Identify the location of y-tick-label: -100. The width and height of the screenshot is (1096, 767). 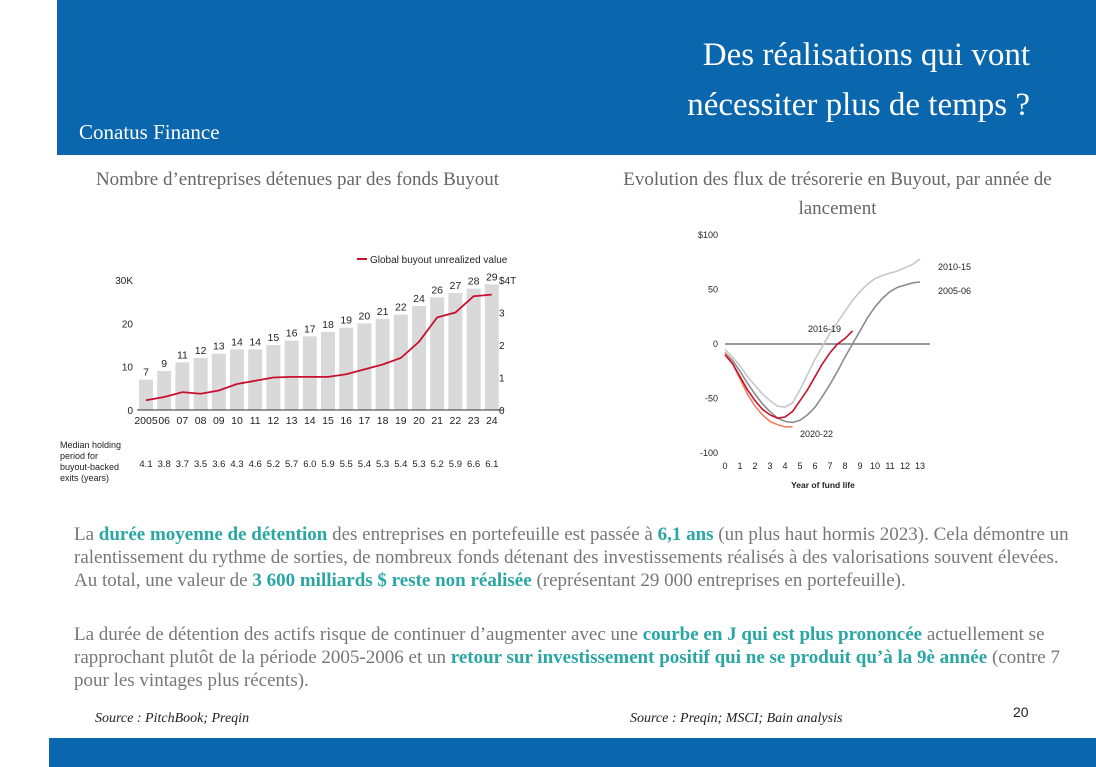
(709, 453).